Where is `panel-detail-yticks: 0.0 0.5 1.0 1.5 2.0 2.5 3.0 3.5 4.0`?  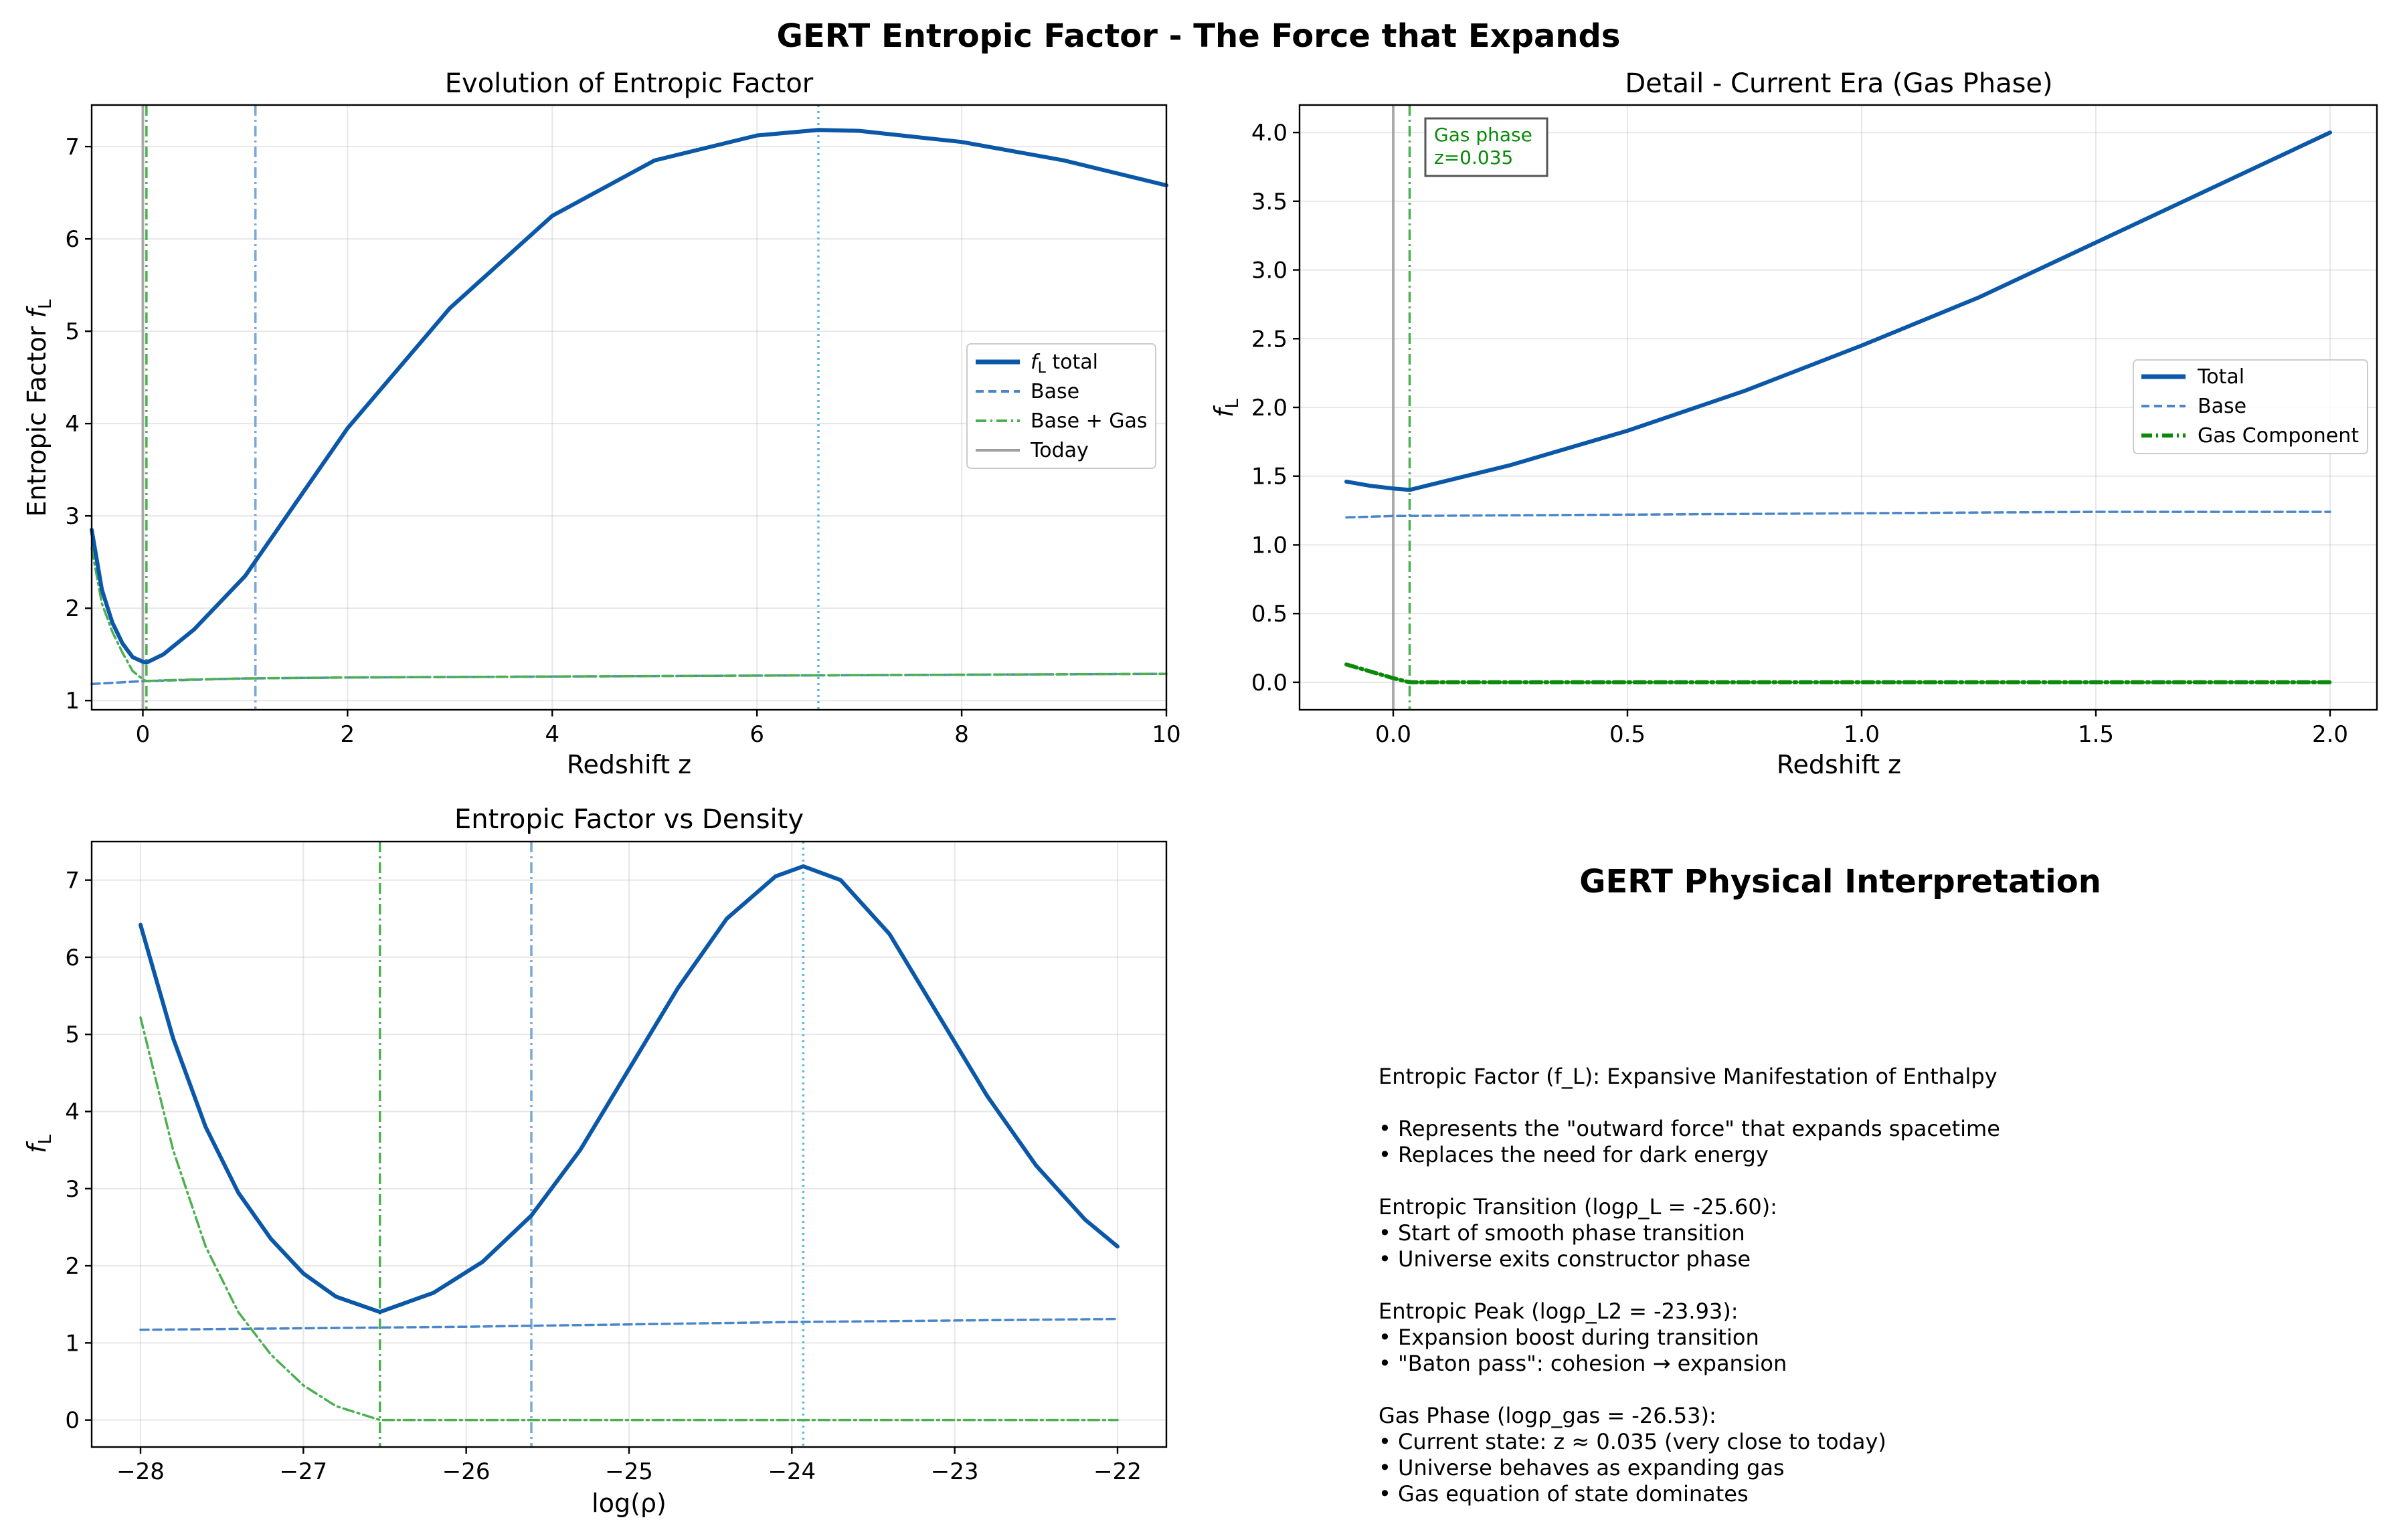
panel-detail-yticks: 0.0 0.5 1.0 1.5 2.0 2.5 3.0 3.5 4.0 is located at coordinates (1275, 408).